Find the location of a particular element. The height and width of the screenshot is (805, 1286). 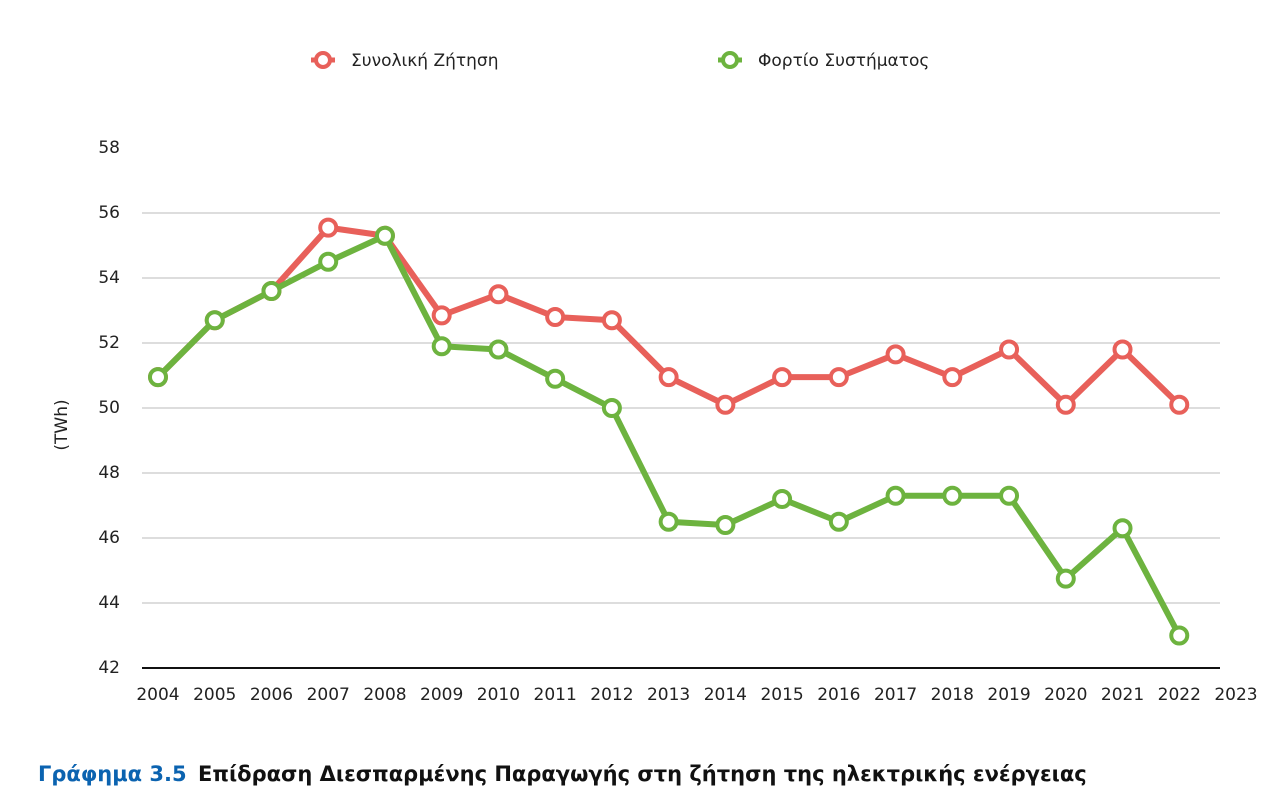

x-tick-label: 2020 is located at coordinates (1065, 695).